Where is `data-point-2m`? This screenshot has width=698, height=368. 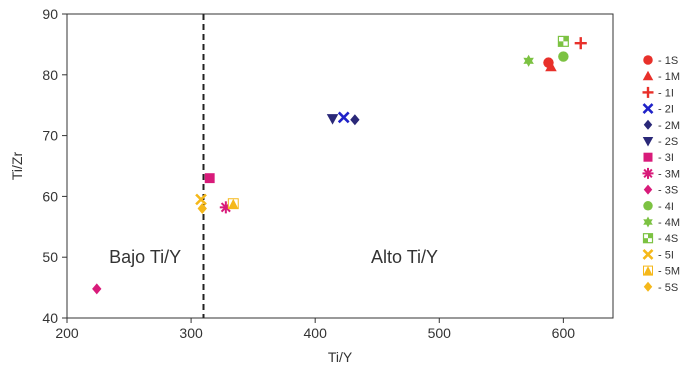 data-point-2m is located at coordinates (355, 120).